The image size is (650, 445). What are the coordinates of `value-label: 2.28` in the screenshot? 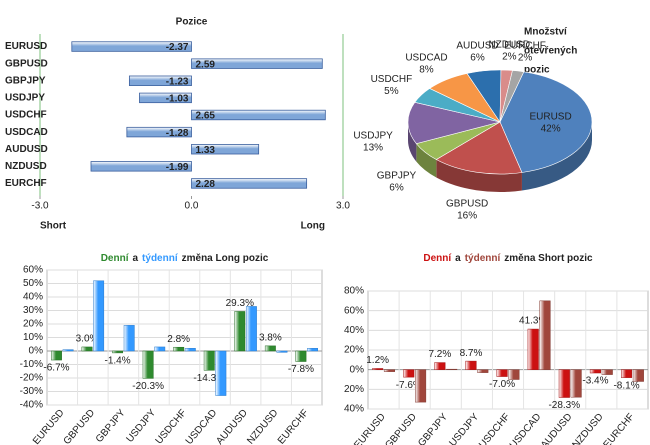 It's located at (206, 184).